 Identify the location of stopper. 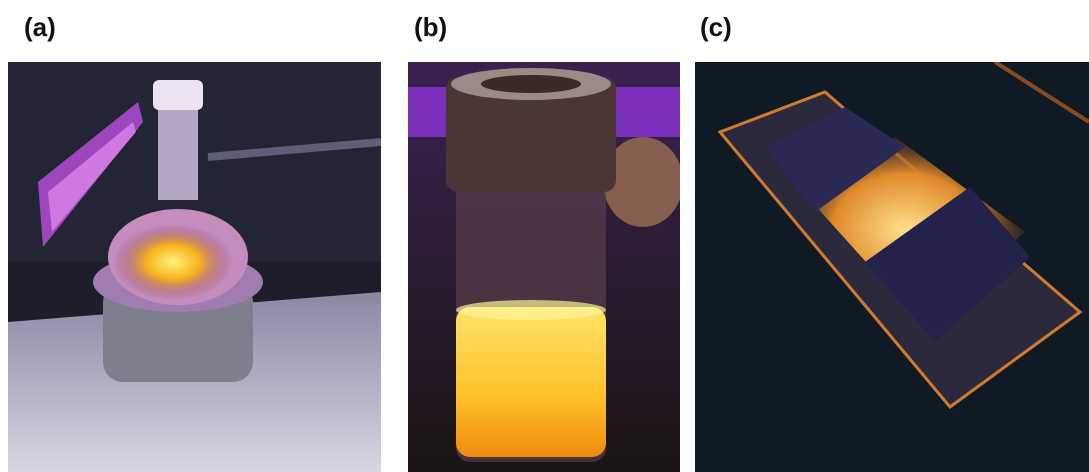
(178, 95).